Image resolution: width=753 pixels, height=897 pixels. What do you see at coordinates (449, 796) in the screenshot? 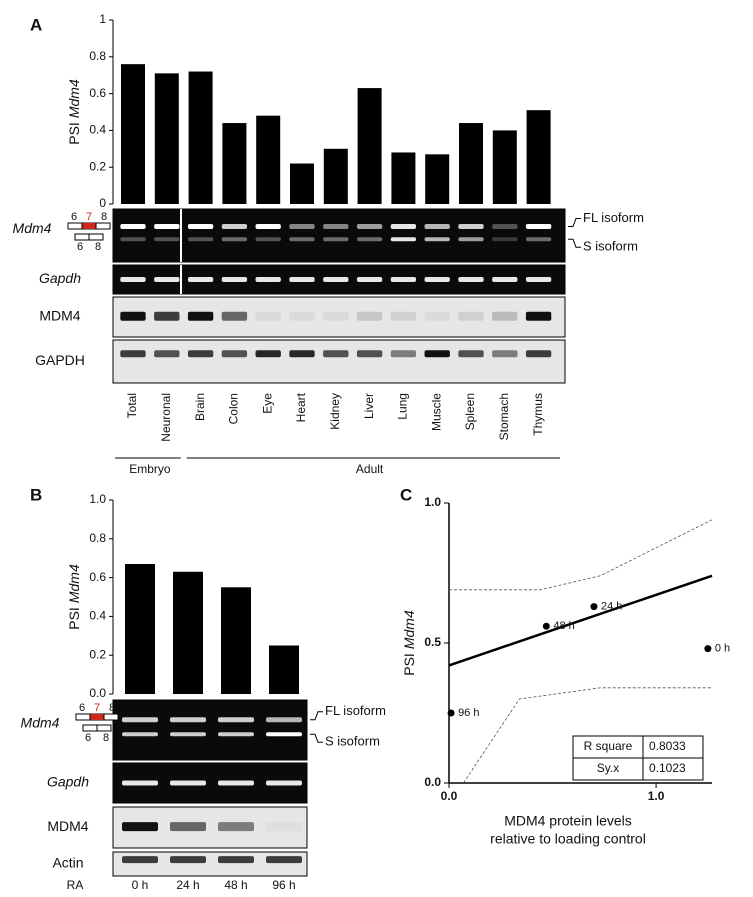
I see `x-tick-label: 0.0` at bounding box center [449, 796].